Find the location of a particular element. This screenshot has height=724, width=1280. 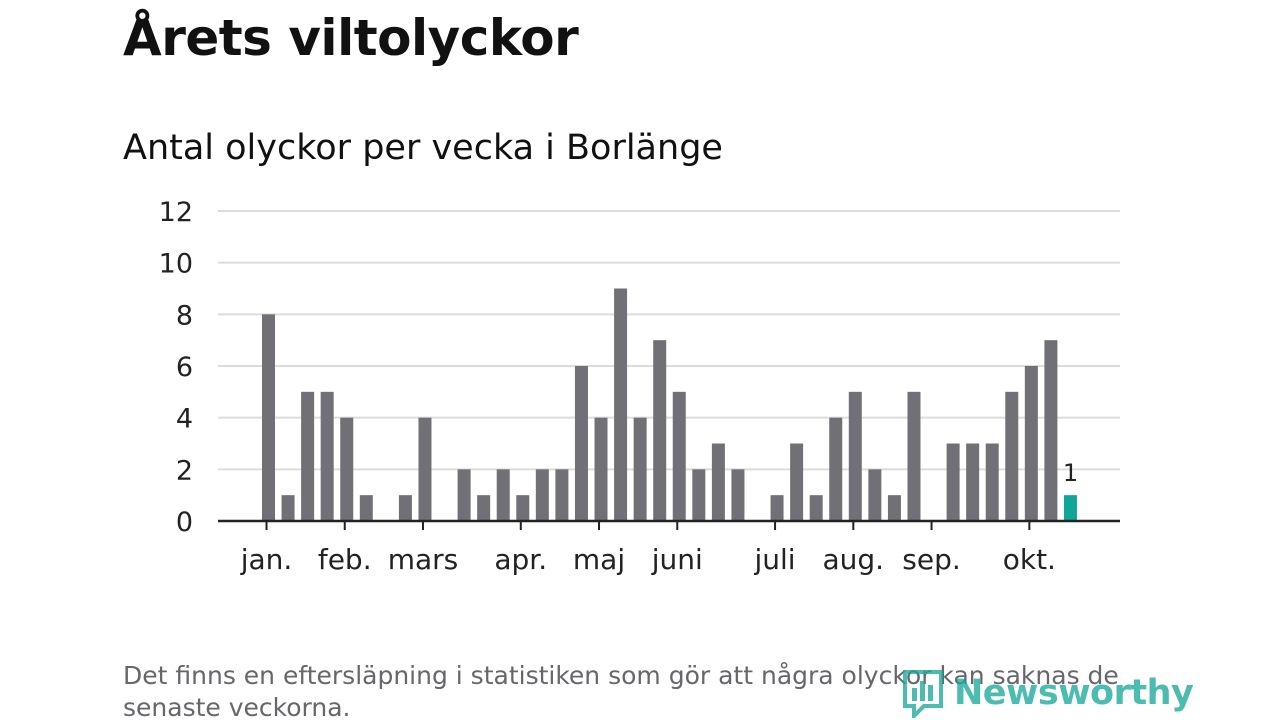

data-label: 1 is located at coordinates (1070, 473).